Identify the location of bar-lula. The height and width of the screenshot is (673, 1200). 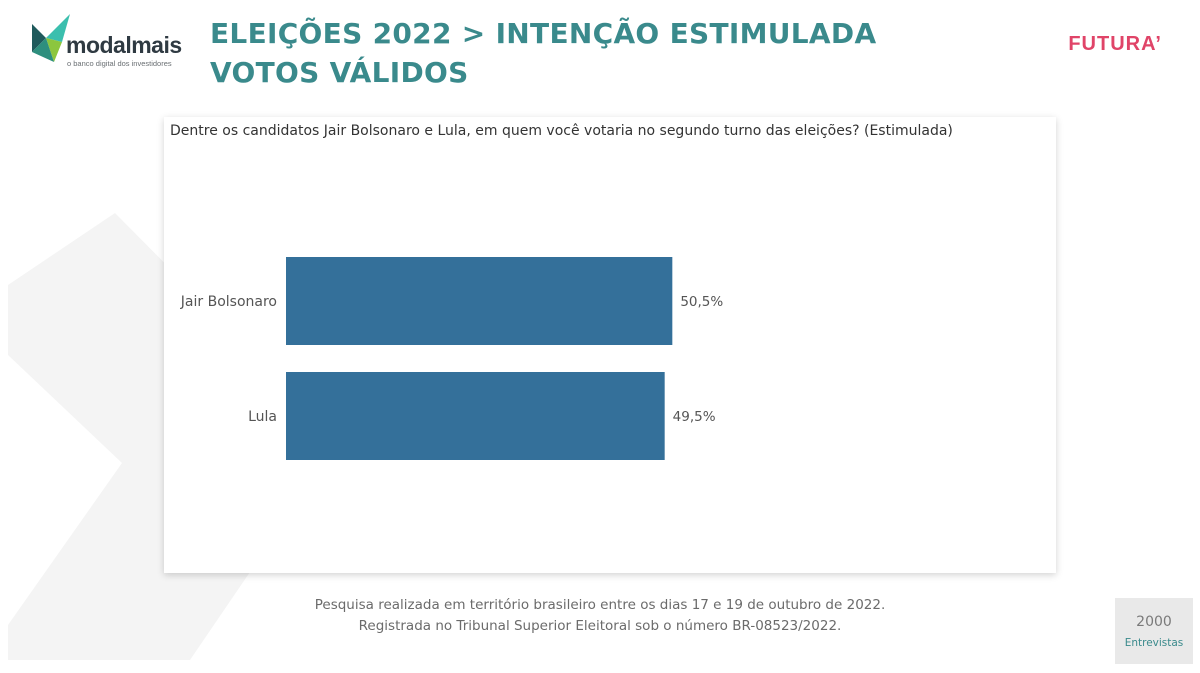
(475, 416).